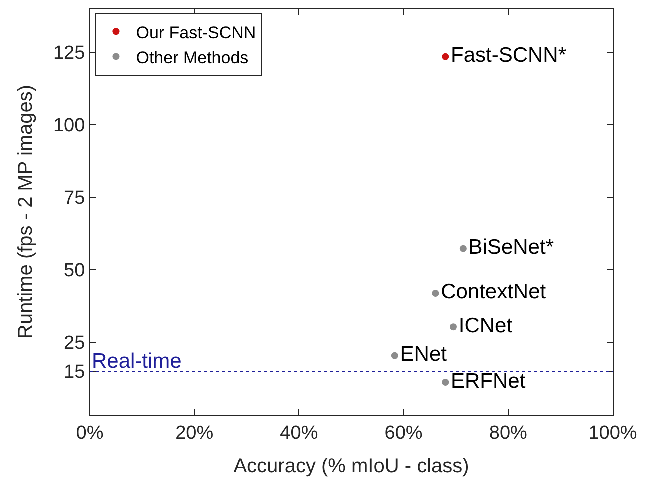 This screenshot has height=481, width=647. Describe the element at coordinates (509, 56) in the screenshot. I see `data-label: Fast-SCNN*` at that location.